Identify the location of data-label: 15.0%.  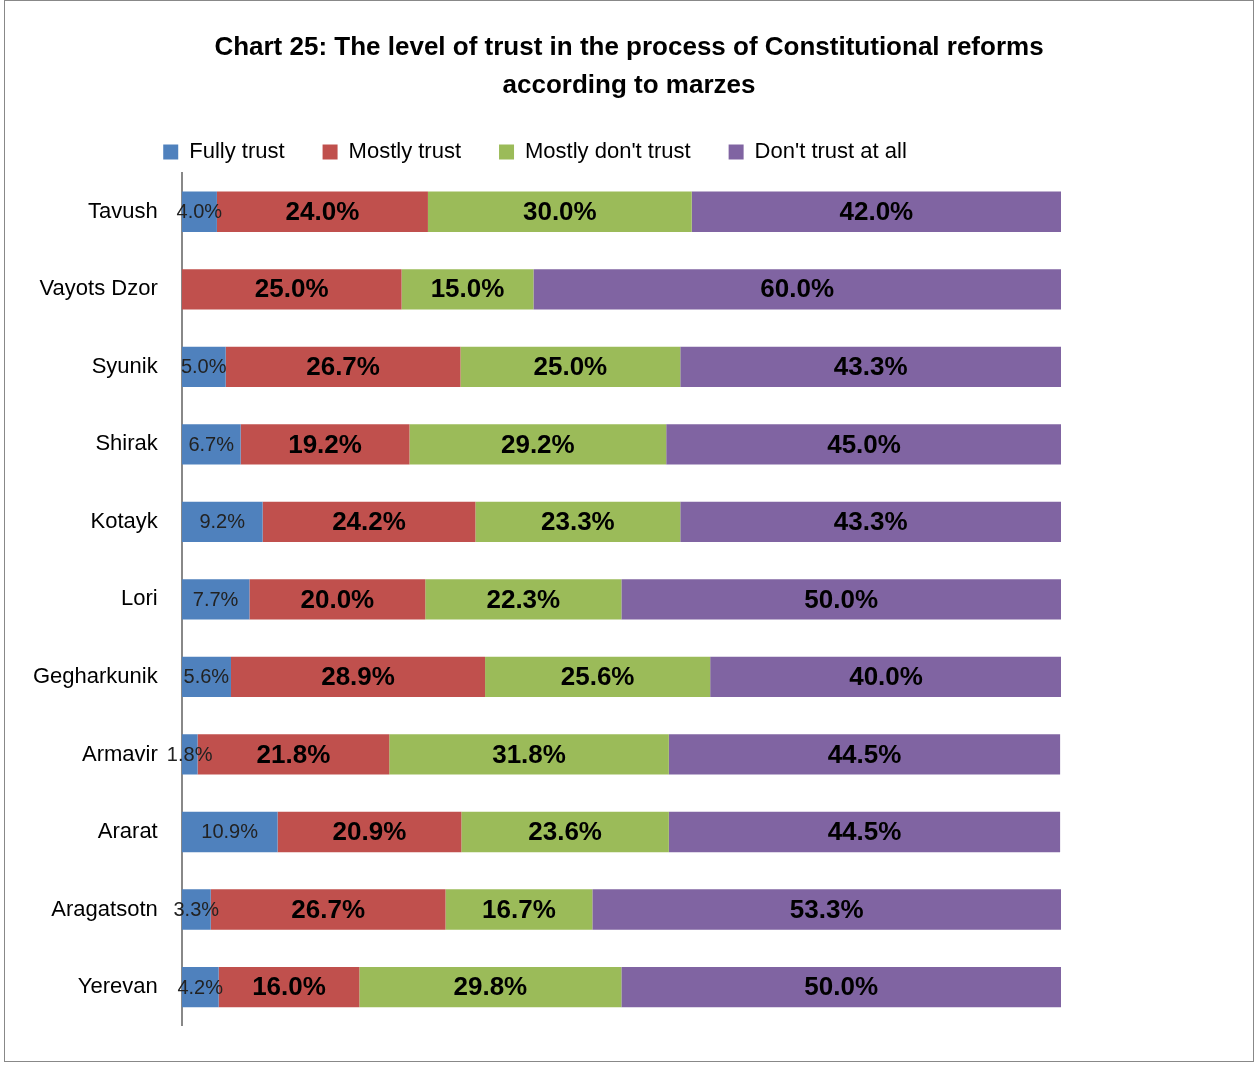
(467, 288).